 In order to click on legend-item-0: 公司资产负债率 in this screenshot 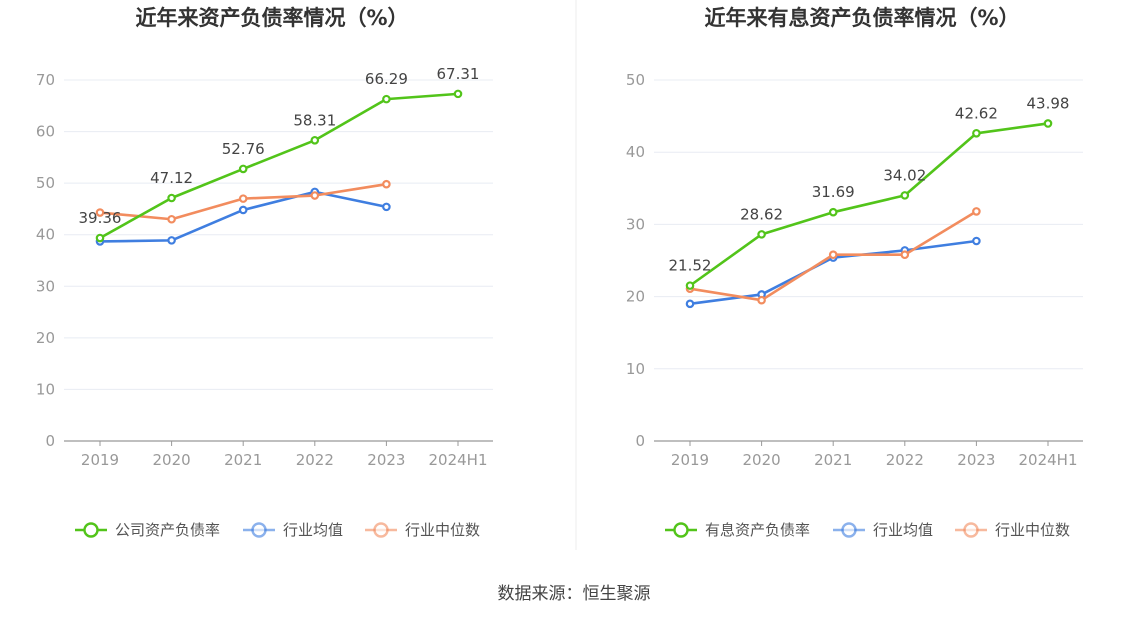, I will do `click(147, 530)`.